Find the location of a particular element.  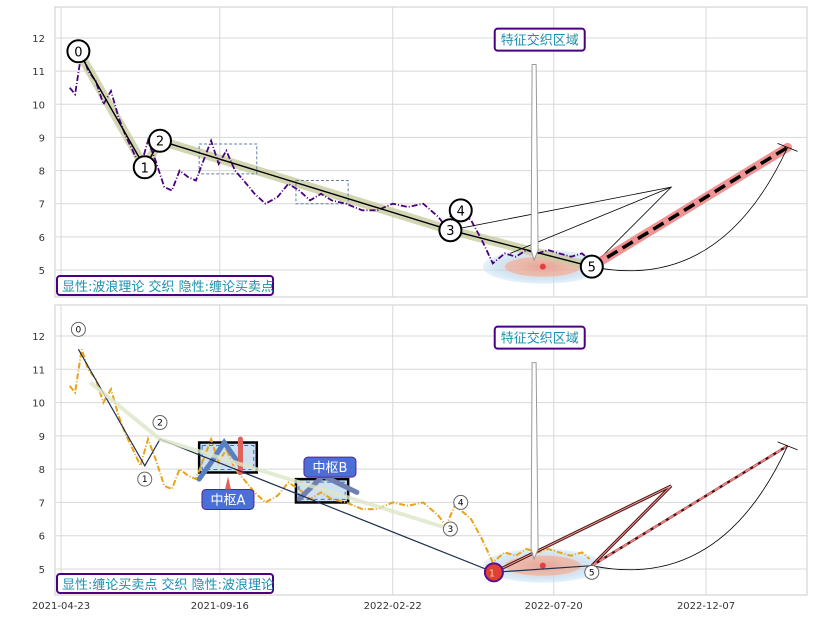

buy-point-label: 1 is located at coordinates (492, 573).